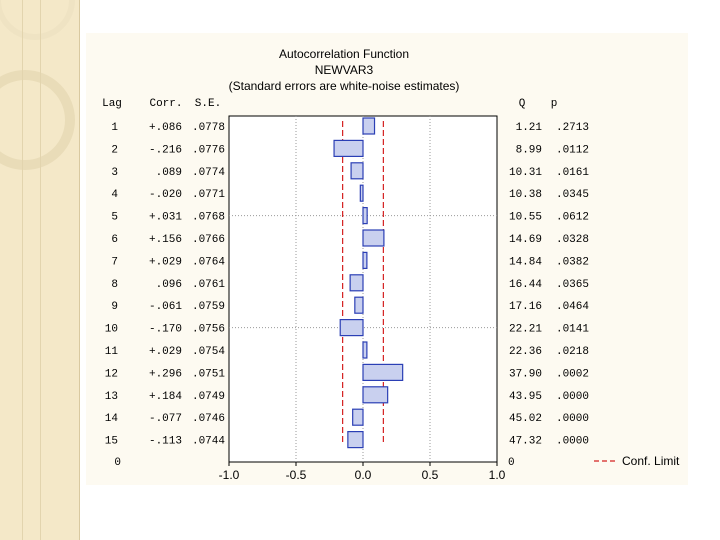  What do you see at coordinates (114, 285) in the screenshot?
I see `lag-label: 8` at bounding box center [114, 285].